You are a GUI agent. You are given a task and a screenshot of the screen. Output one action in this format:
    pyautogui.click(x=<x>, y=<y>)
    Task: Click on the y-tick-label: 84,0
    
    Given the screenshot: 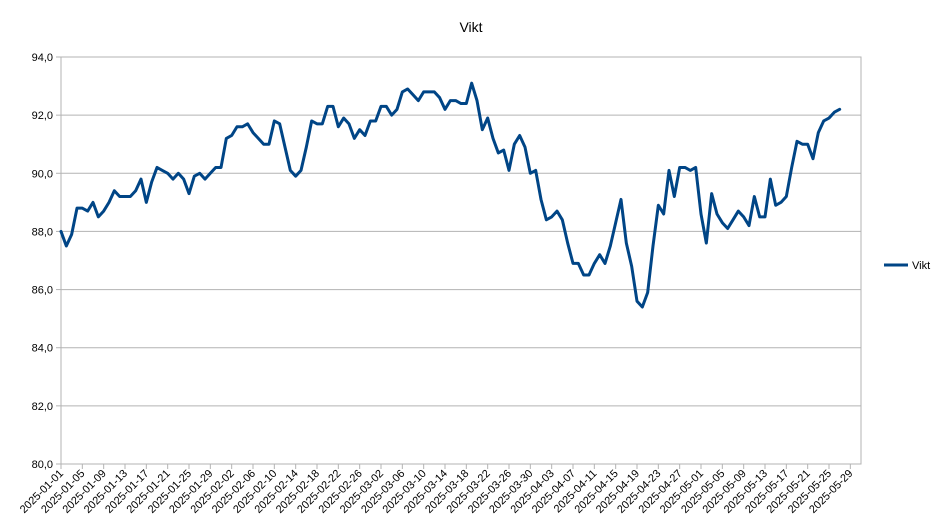 What is the action you would take?
    pyautogui.click(x=42, y=349)
    